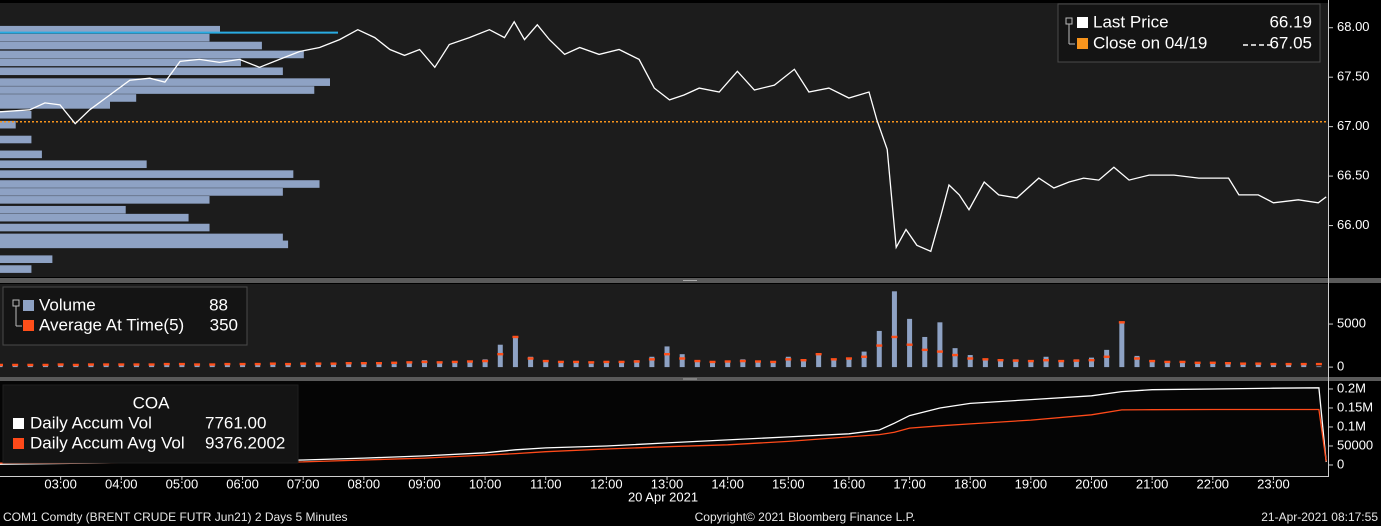  I want to click on y-tick-label: 0.15M, so click(1355, 406).